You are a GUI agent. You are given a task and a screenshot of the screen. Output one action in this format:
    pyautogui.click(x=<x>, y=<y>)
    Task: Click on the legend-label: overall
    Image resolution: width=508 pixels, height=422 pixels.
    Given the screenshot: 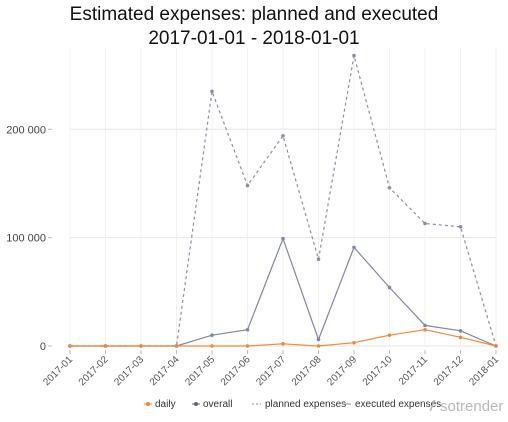 What is the action you would take?
    pyautogui.click(x=217, y=404)
    